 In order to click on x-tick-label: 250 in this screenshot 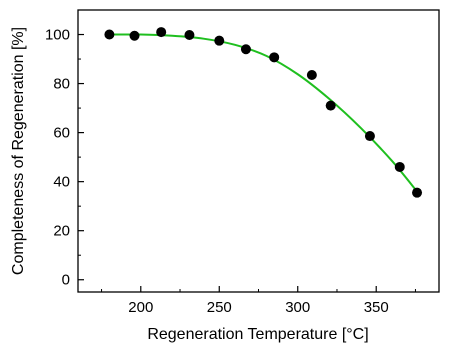, I will do `click(219, 307)`.